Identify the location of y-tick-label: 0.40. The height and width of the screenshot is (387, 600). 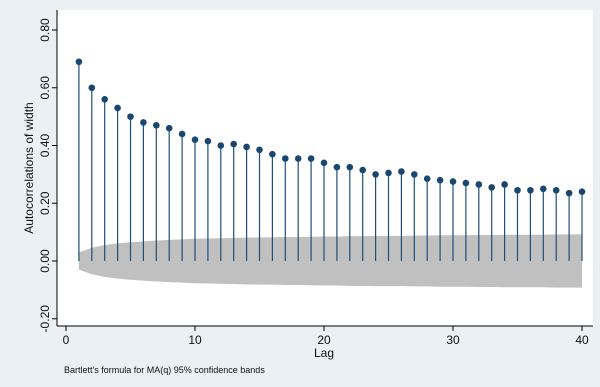
(45, 145).